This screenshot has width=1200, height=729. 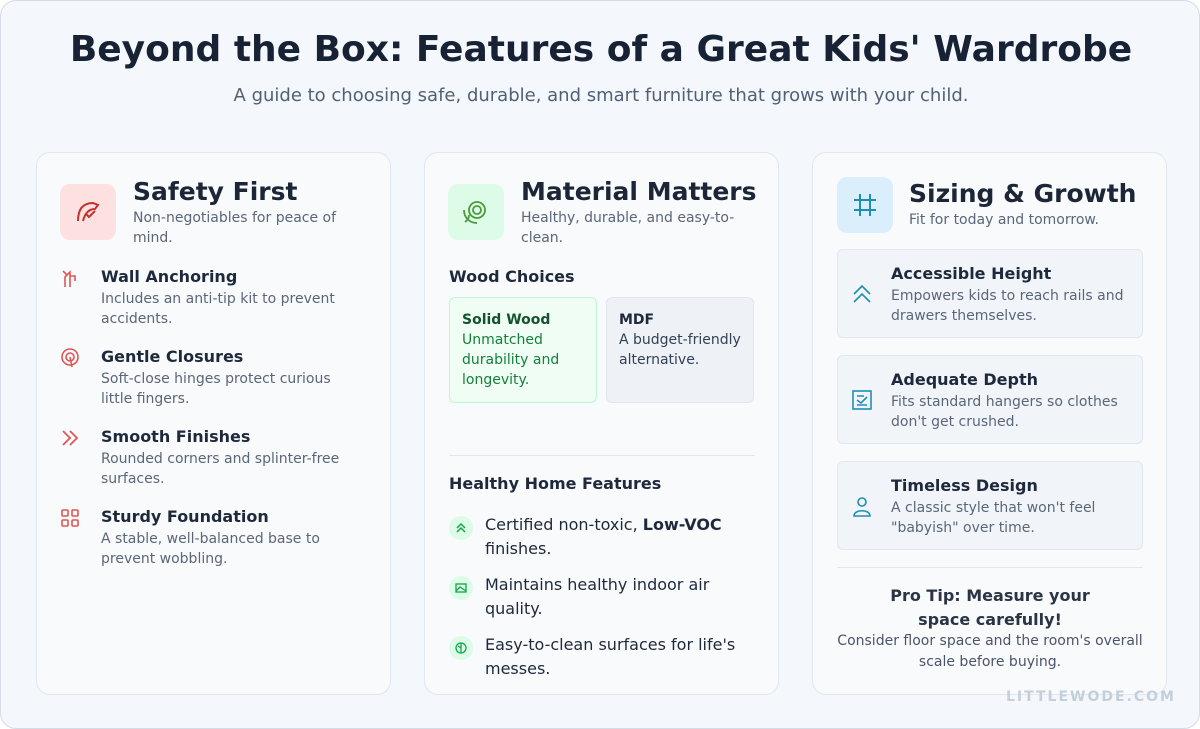 I want to click on item-title: Wall Anchoring, so click(x=169, y=276).